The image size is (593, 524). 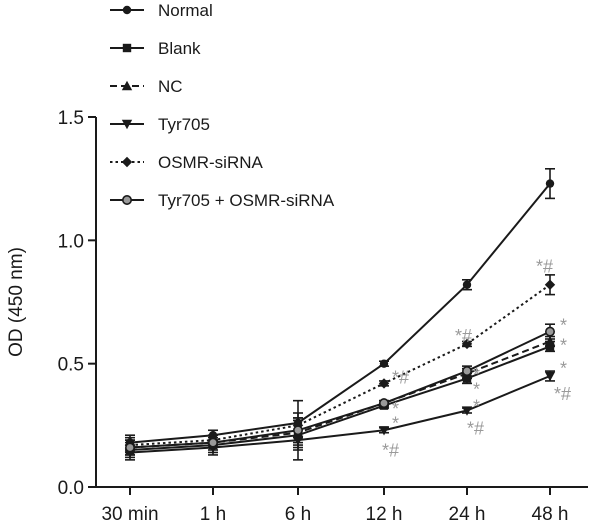 What do you see at coordinates (384, 514) in the screenshot?
I see `x-tick-label: 12 h` at bounding box center [384, 514].